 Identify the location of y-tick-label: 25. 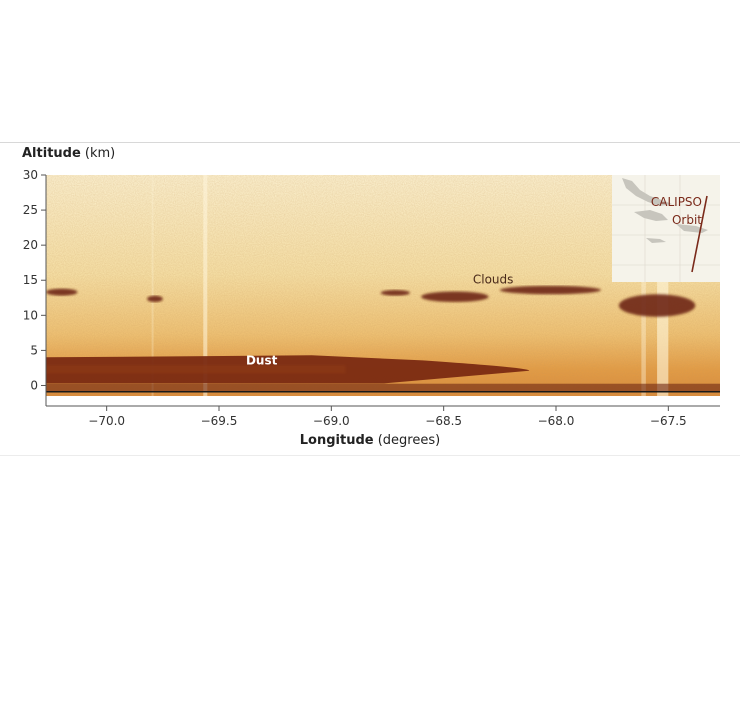
(30, 210).